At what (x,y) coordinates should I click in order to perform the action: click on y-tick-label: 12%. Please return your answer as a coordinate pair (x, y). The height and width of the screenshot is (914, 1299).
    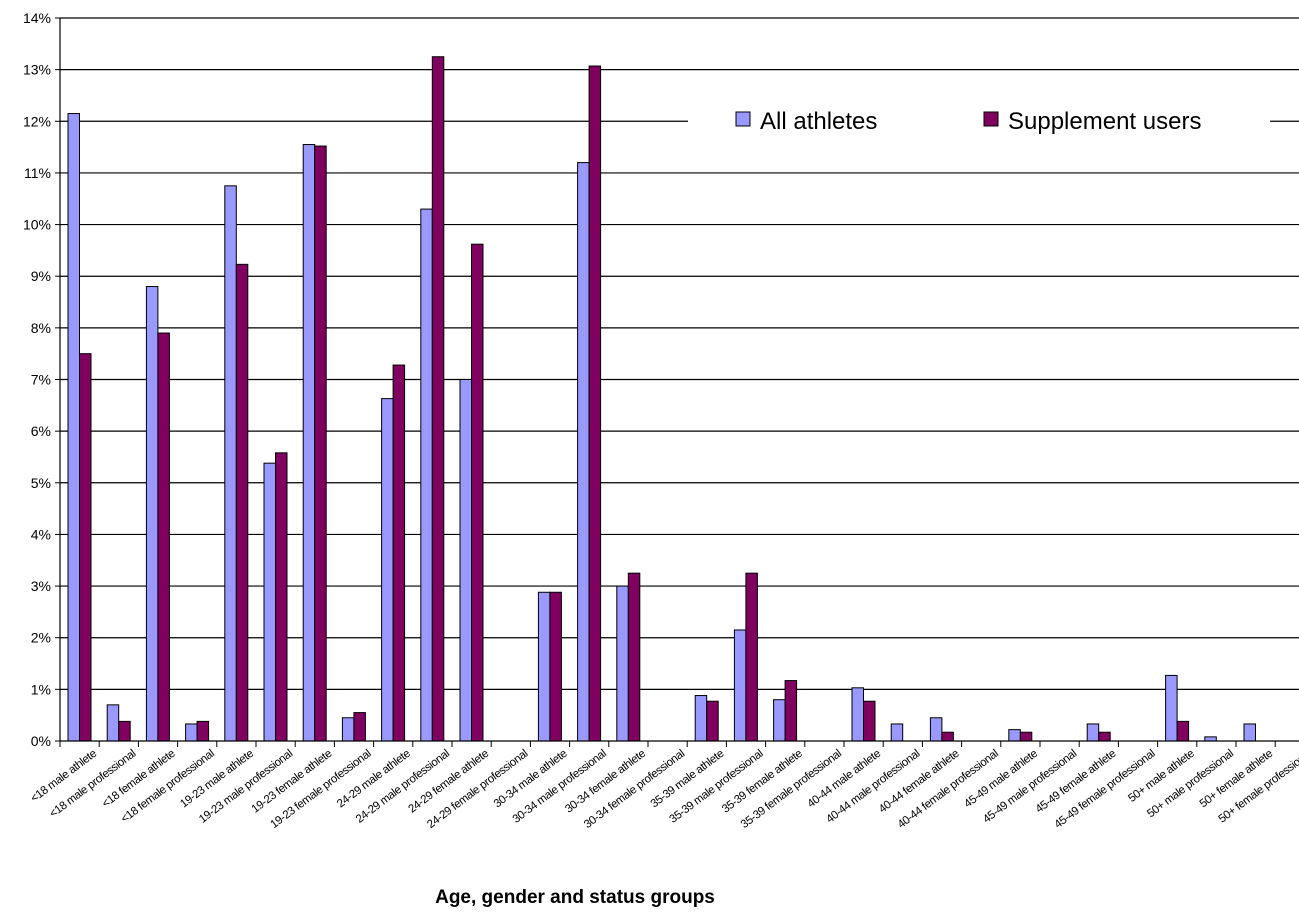
    Looking at the image, I should click on (37, 121).